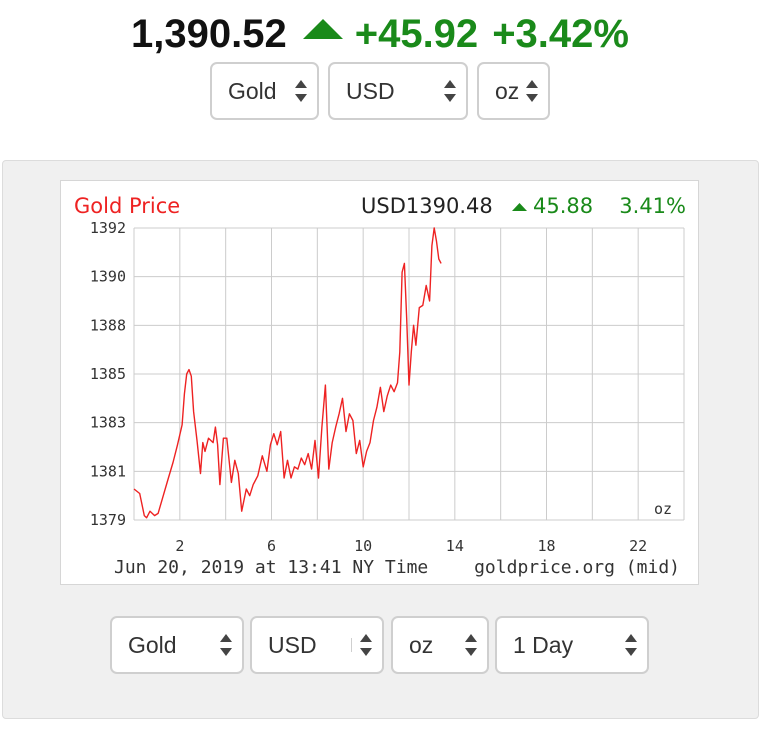  I want to click on currency-select-bottom: USD, so click(317, 645).